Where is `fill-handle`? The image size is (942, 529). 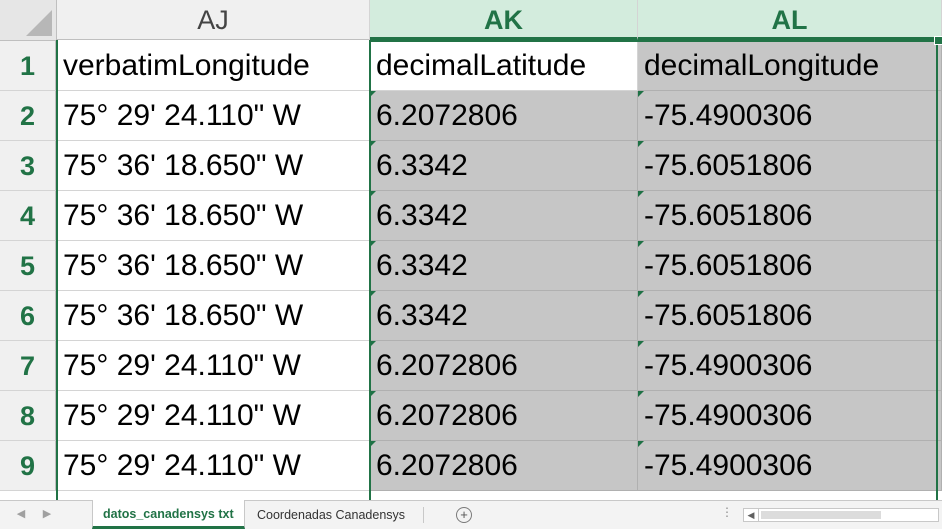
fill-handle is located at coordinates (938, 40).